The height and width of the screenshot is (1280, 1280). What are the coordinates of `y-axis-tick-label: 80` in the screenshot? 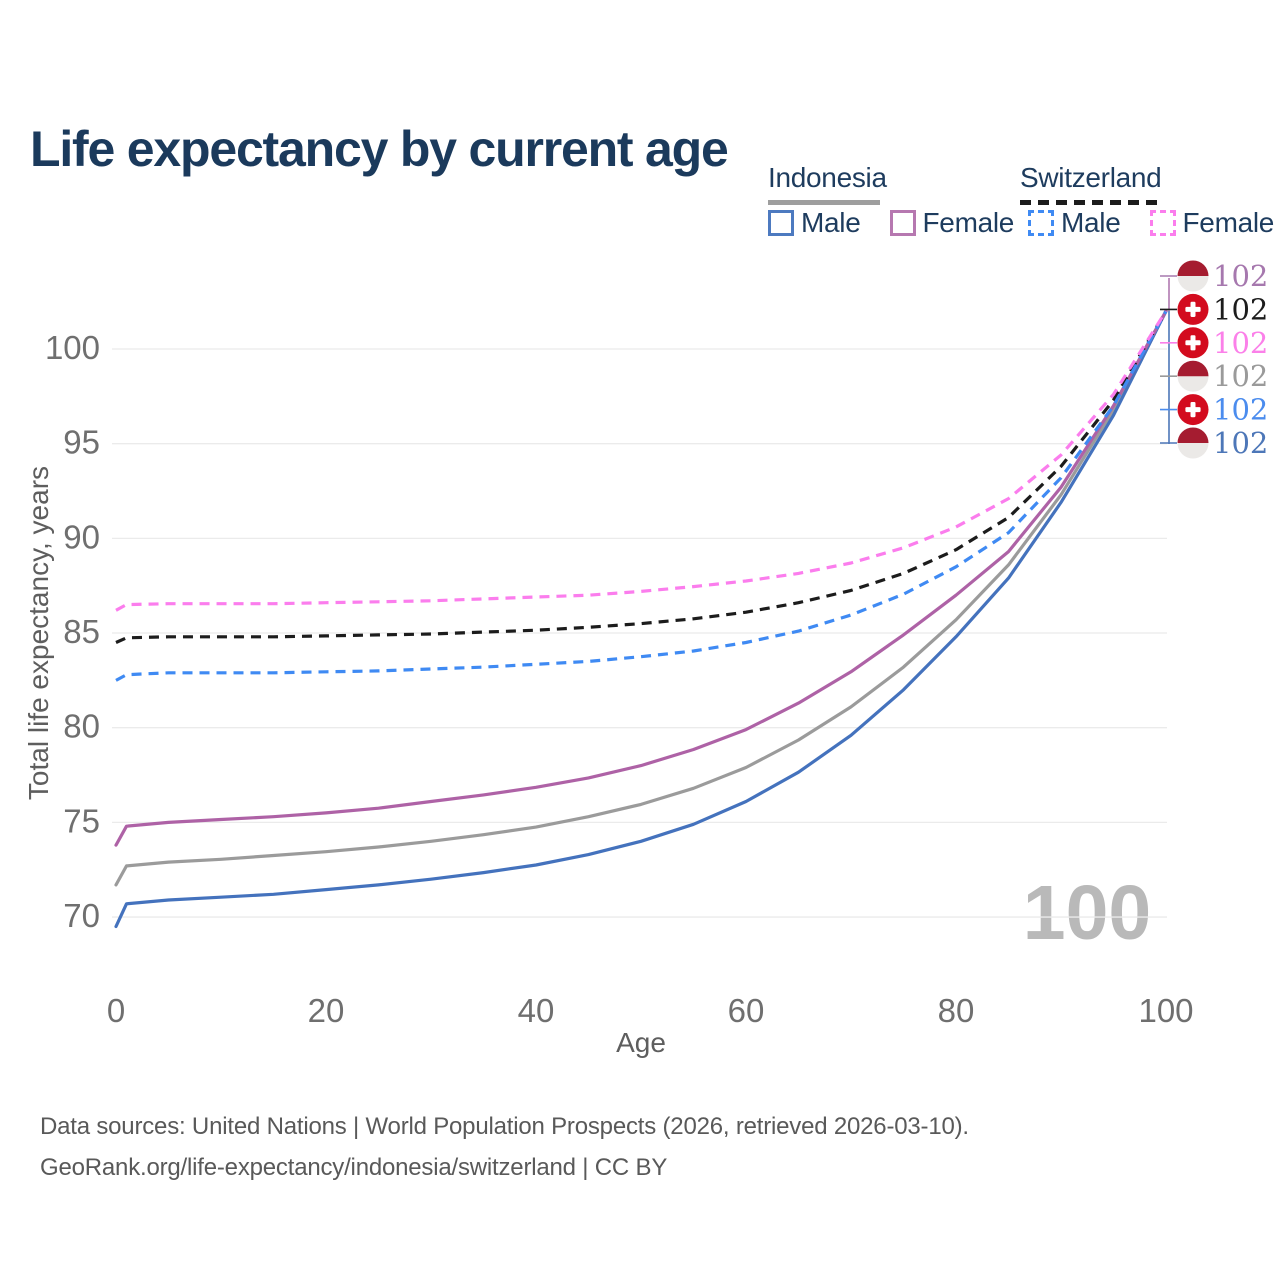 It's located at (81, 726).